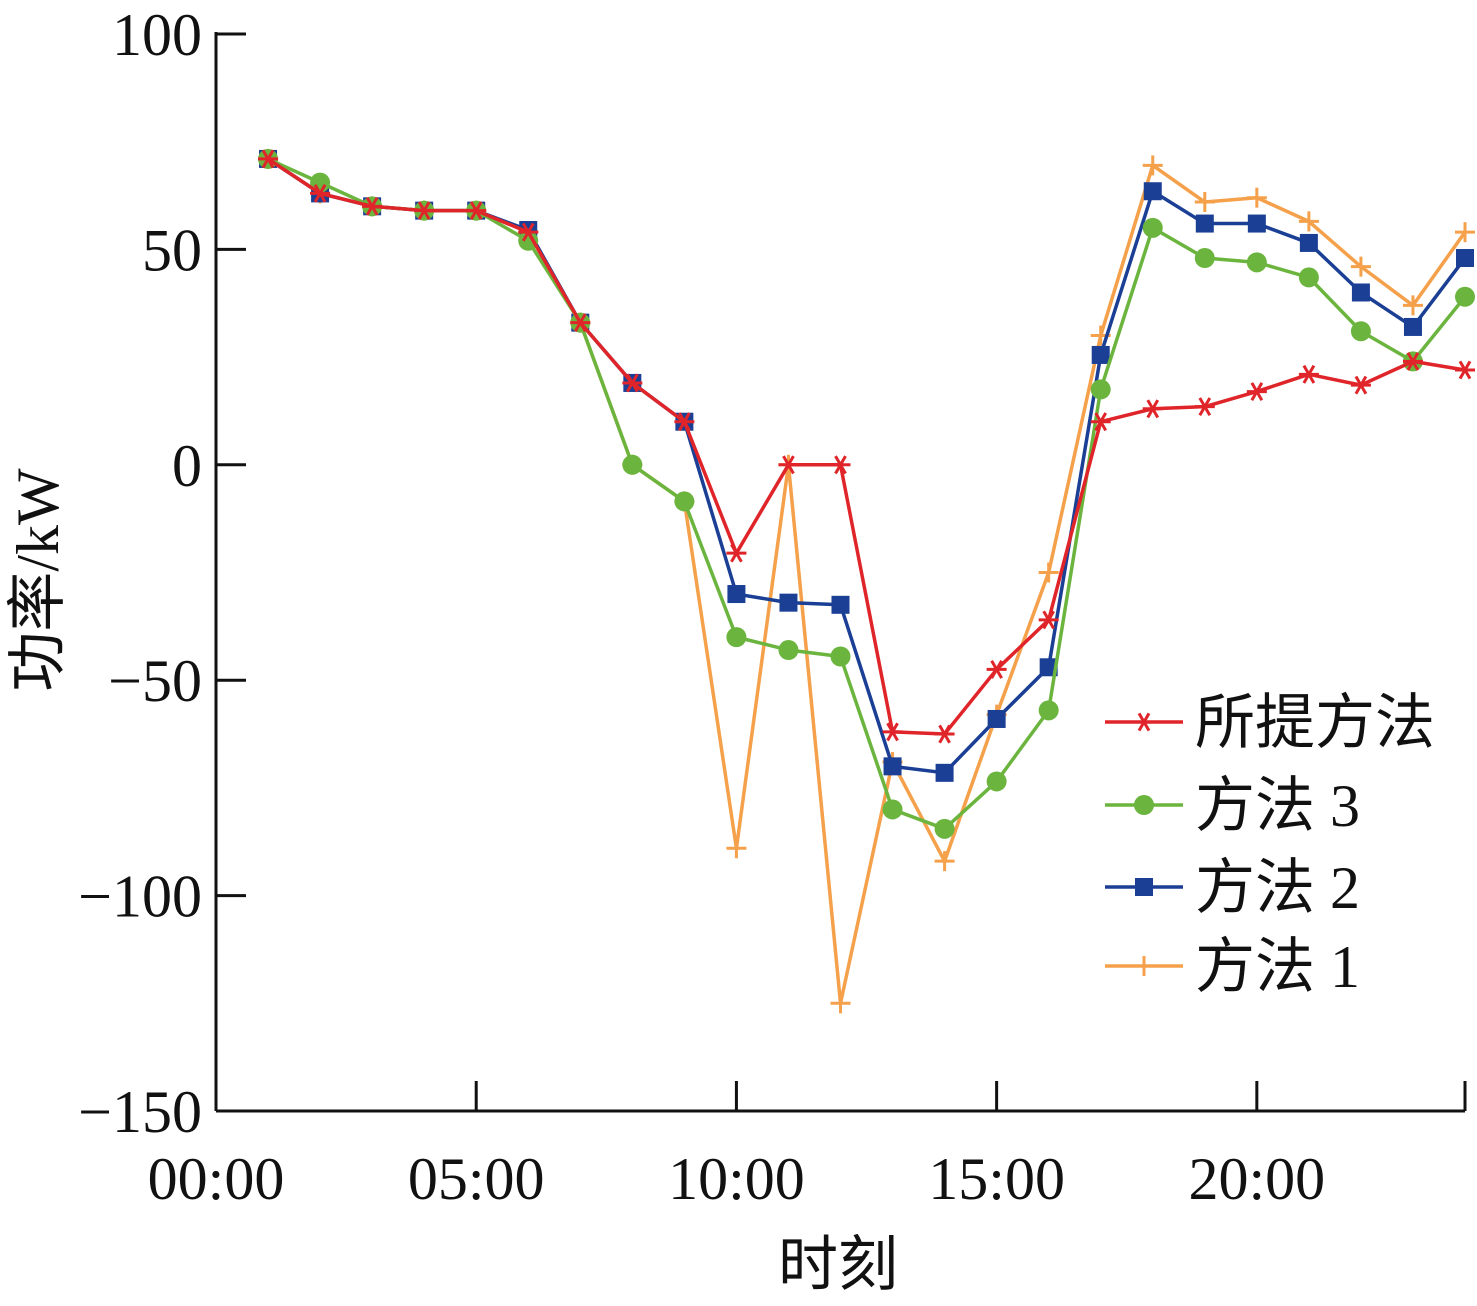 This screenshot has height=1306, width=1477. What do you see at coordinates (1277, 888) in the screenshot?
I see `legend-label: 方法 2` at bounding box center [1277, 888].